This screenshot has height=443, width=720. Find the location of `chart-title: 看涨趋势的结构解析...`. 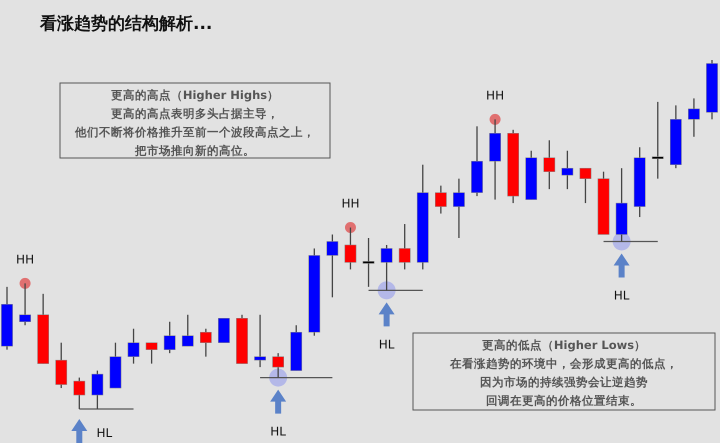

chart-title: 看涨趋势的结构解析... is located at coordinates (125, 24).